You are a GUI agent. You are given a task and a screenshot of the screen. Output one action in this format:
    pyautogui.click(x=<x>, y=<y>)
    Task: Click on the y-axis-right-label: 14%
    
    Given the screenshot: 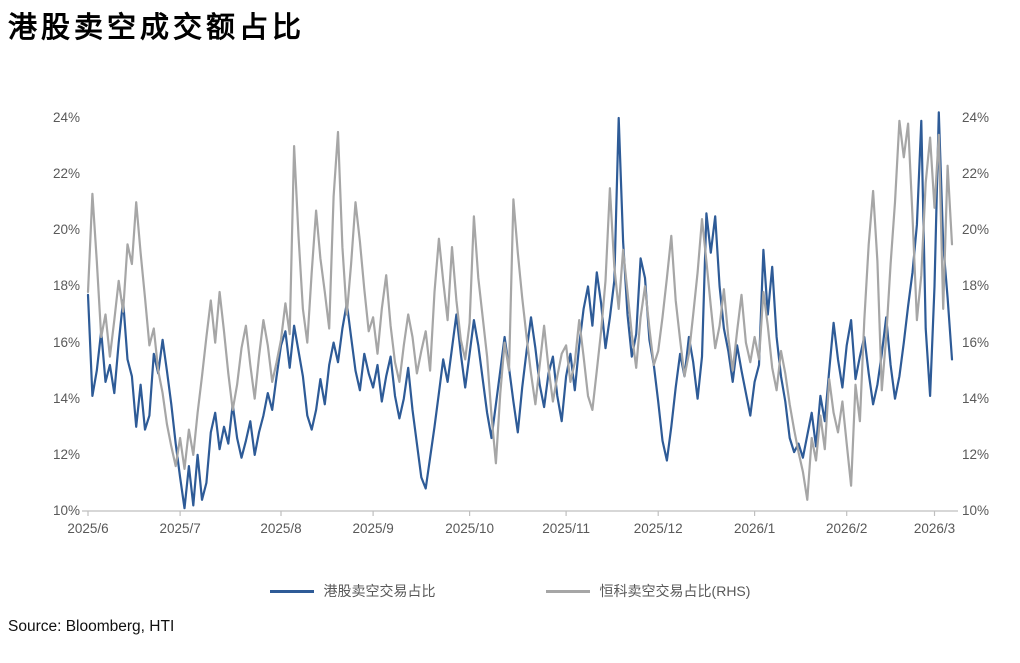 What is the action you would take?
    pyautogui.click(x=976, y=398)
    